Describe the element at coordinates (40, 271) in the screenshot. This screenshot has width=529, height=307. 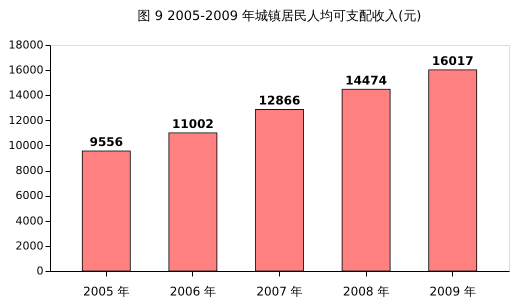
I see `y-tick-label: 0` at that location.